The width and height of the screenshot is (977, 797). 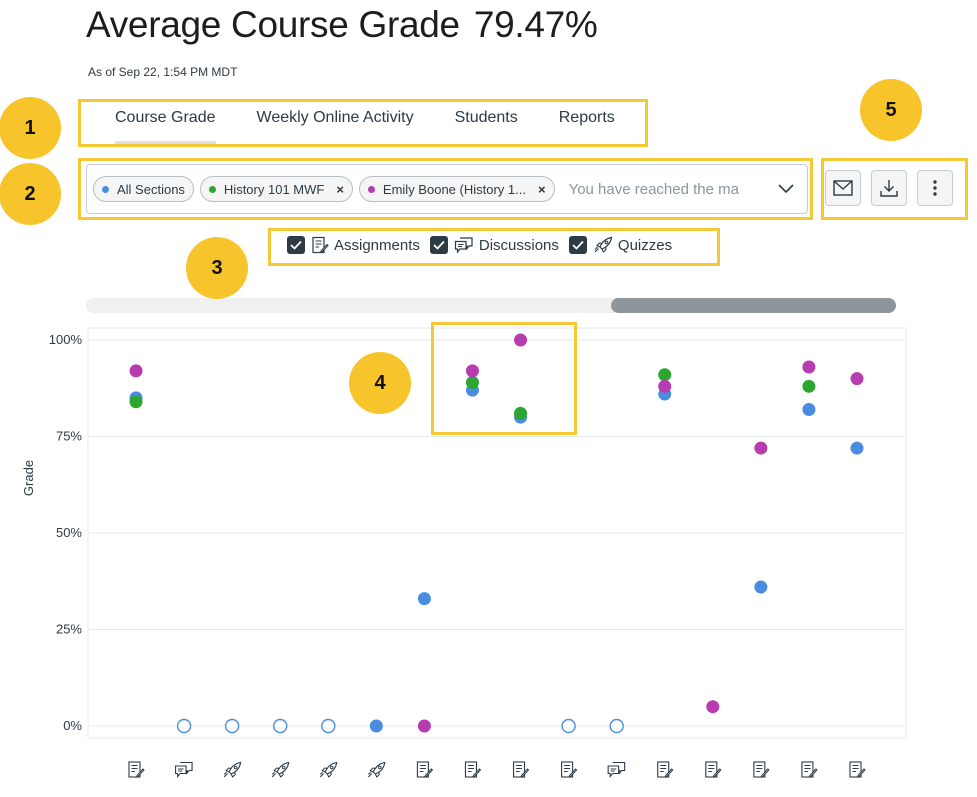 What do you see at coordinates (497, 770) in the screenshot?
I see `x-axis-icons` at bounding box center [497, 770].